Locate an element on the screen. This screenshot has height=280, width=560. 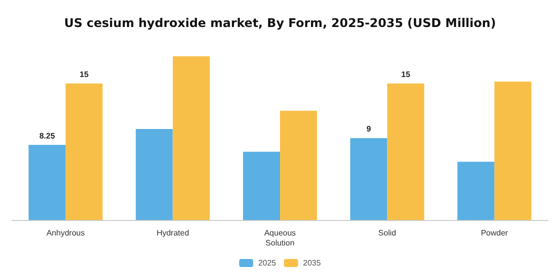
data-label: 8.25 is located at coordinates (47, 135).